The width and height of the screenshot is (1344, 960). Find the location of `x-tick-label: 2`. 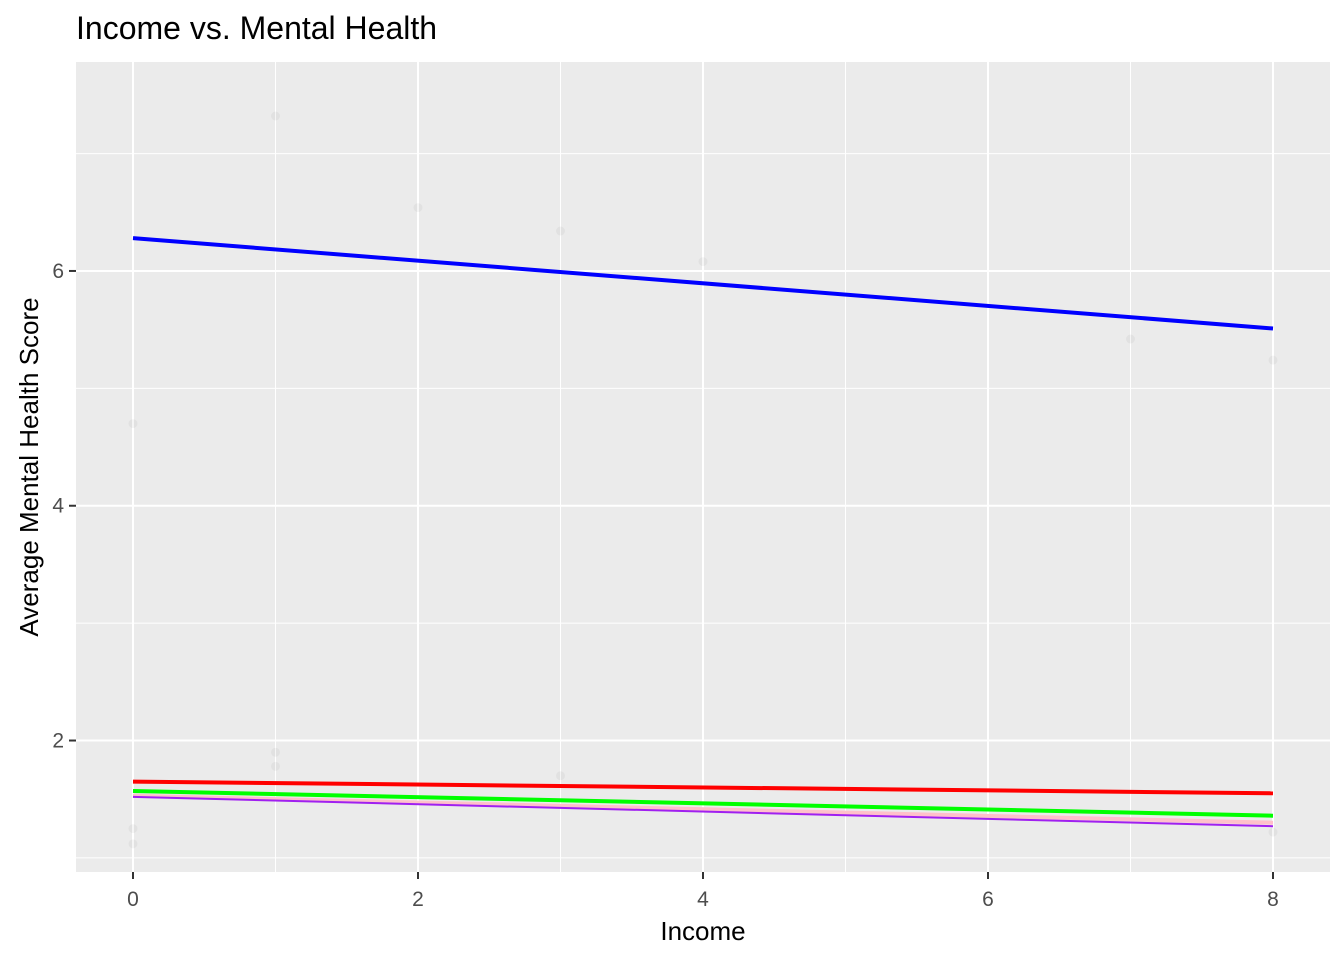

x-tick-label: 2 is located at coordinates (418, 899).